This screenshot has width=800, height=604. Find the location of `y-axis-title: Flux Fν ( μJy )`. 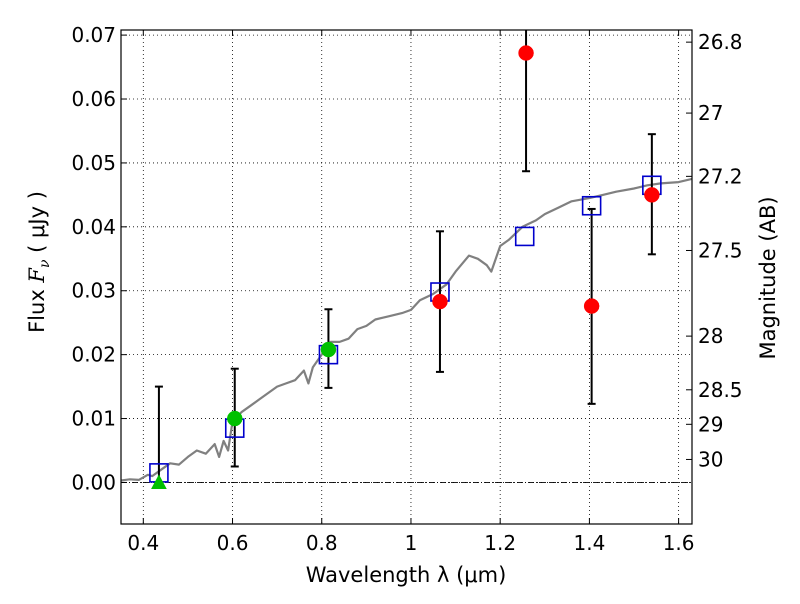

y-axis-title: Flux Fν ( μJy ) is located at coordinates (39, 262).